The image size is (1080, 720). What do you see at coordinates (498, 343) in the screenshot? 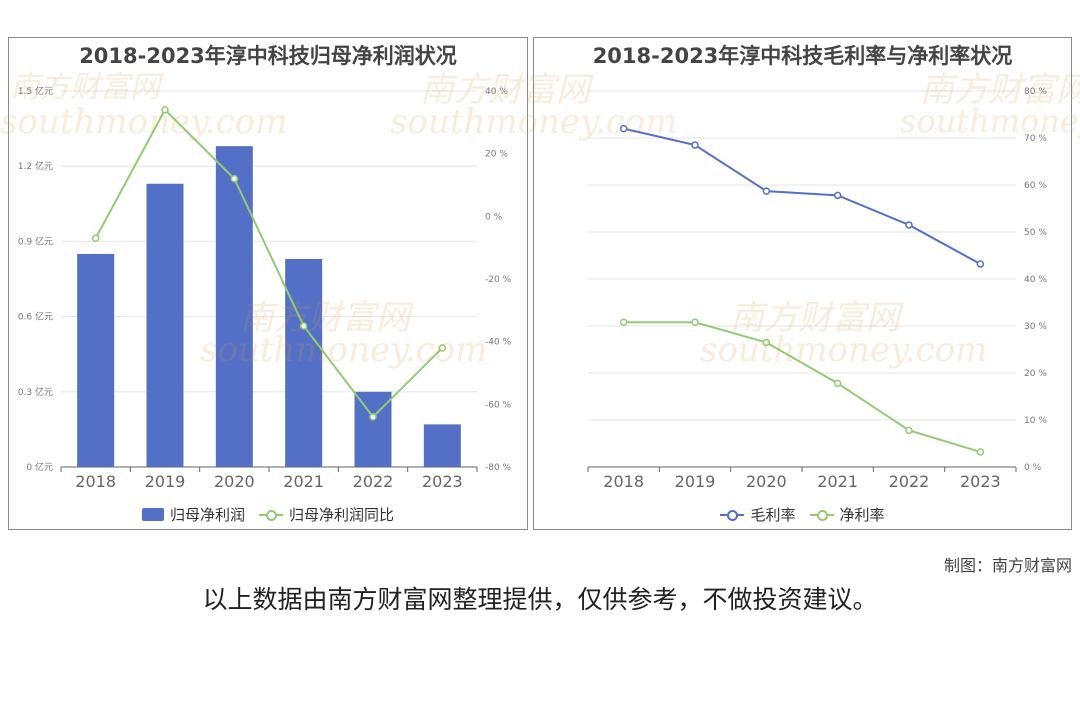
I see `y-right-tick-label: -40 %` at bounding box center [498, 343].